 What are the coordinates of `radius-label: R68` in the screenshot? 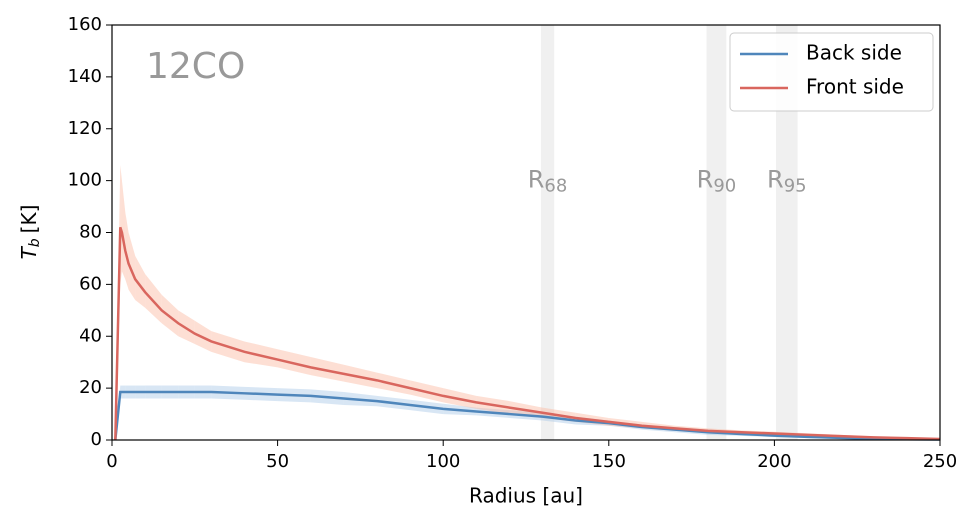 It's located at (548, 181).